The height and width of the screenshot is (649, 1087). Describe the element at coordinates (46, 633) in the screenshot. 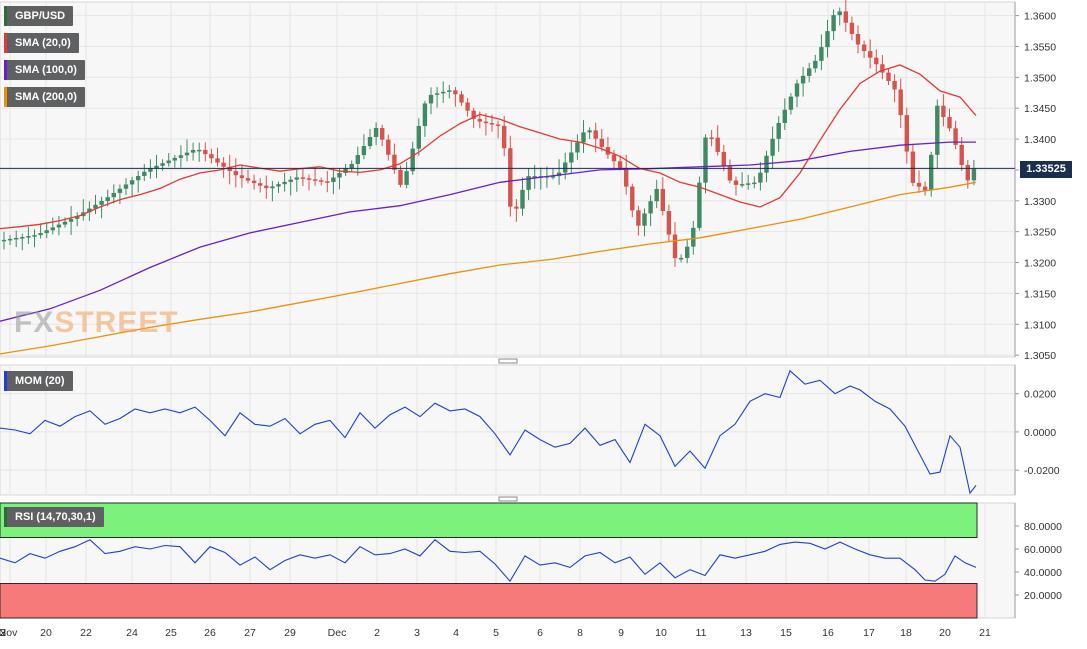

I see `x-tick-label-1: 20` at that location.